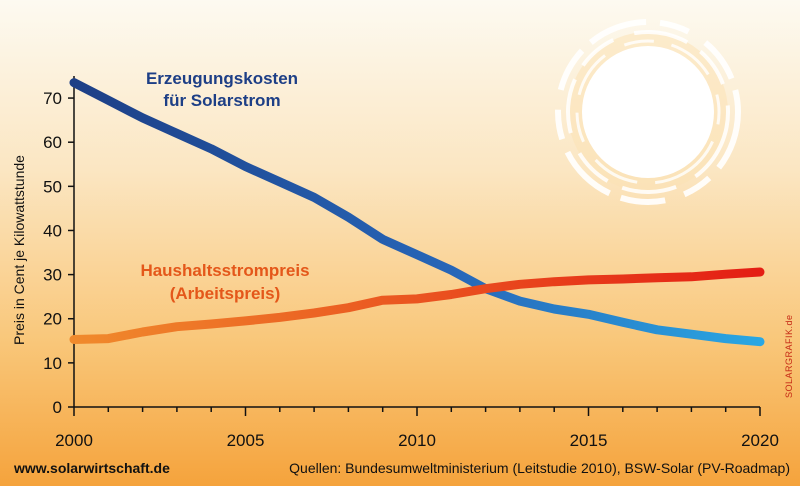  What do you see at coordinates (52, 142) in the screenshot?
I see `y-tick-label: 60` at bounding box center [52, 142].